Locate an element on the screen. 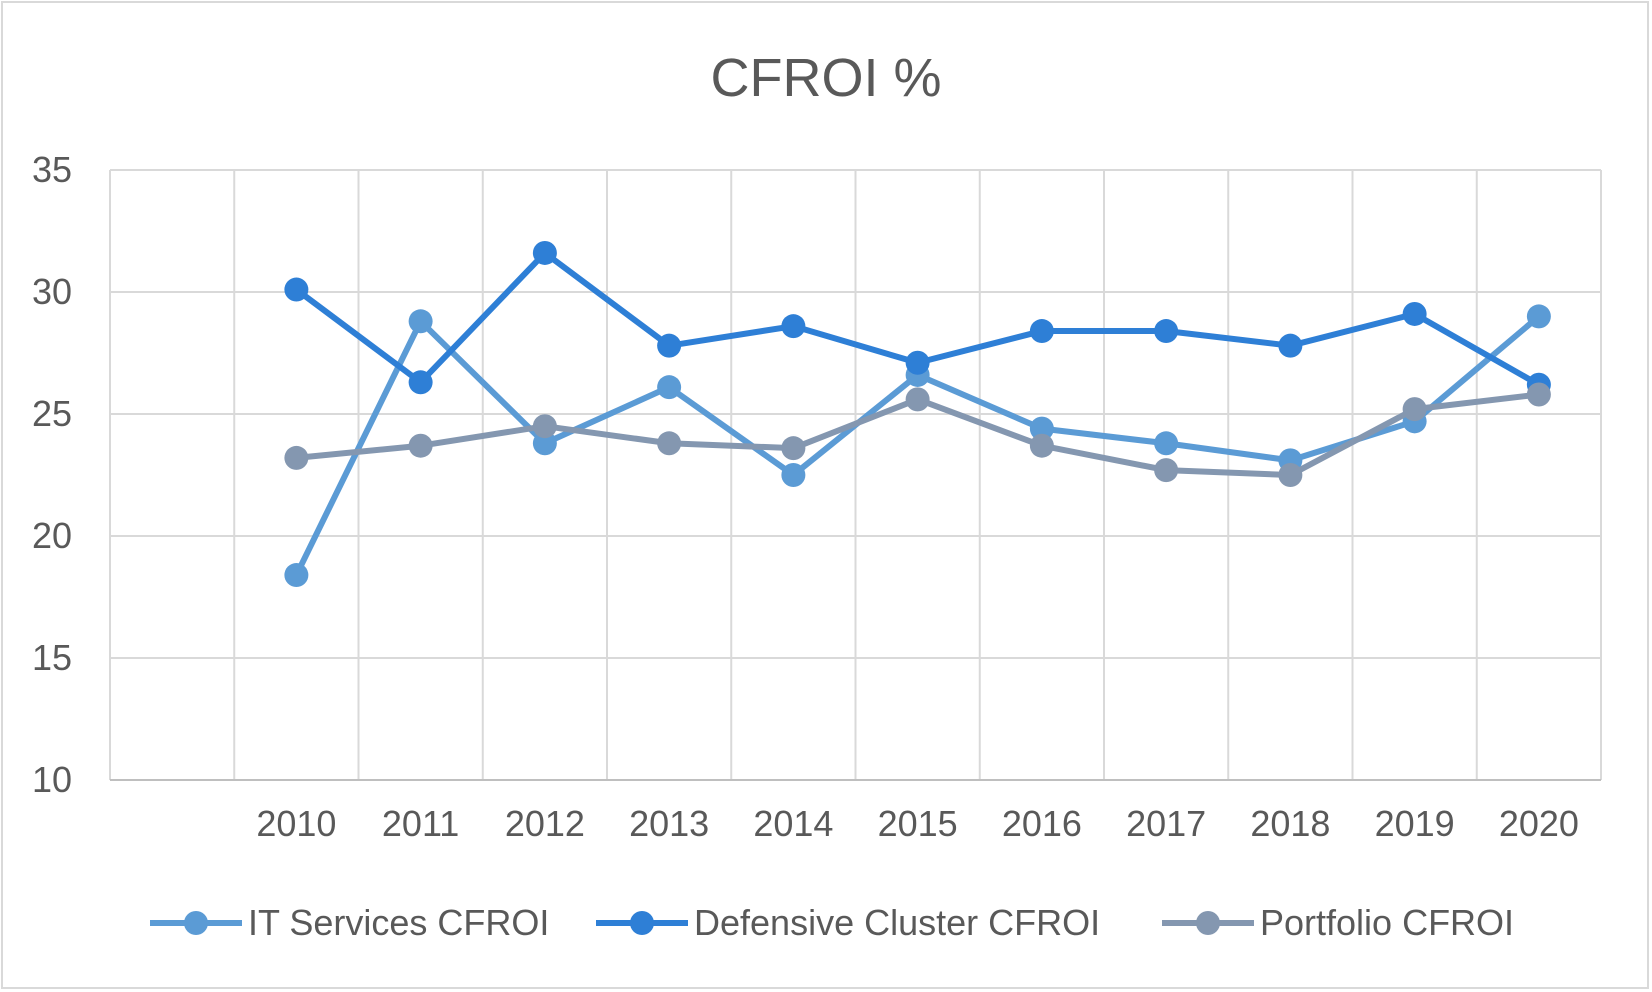  x-tick-label: 2013 is located at coordinates (669, 823).